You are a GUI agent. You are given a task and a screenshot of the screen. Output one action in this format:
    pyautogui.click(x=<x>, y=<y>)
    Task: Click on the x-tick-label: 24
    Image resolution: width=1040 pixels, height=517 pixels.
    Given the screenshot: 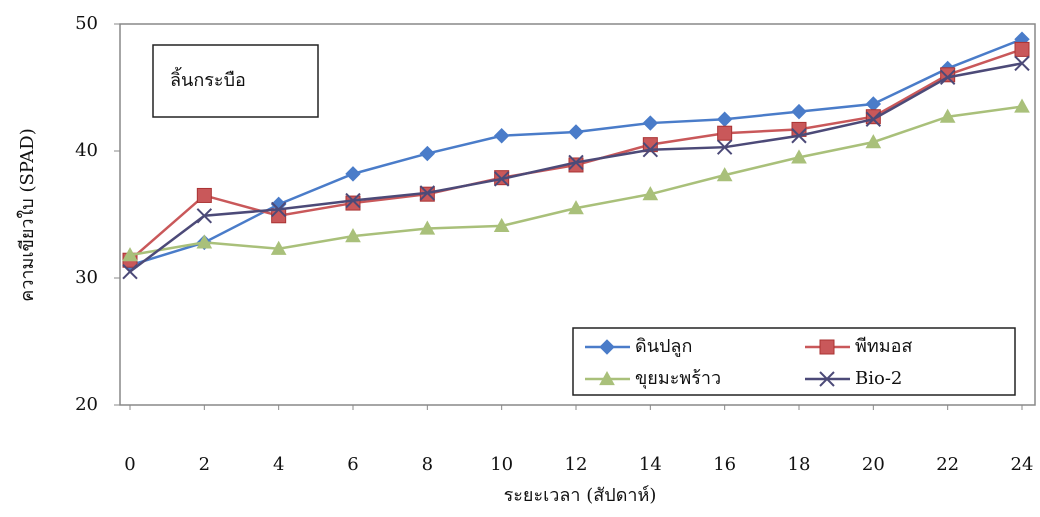 What is the action you would take?
    pyautogui.click(x=1022, y=464)
    